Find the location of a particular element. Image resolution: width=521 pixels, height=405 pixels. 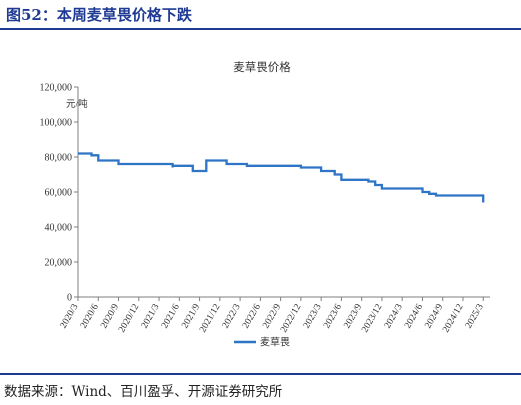

y-tick-label: 80,000 is located at coordinates (59, 158).